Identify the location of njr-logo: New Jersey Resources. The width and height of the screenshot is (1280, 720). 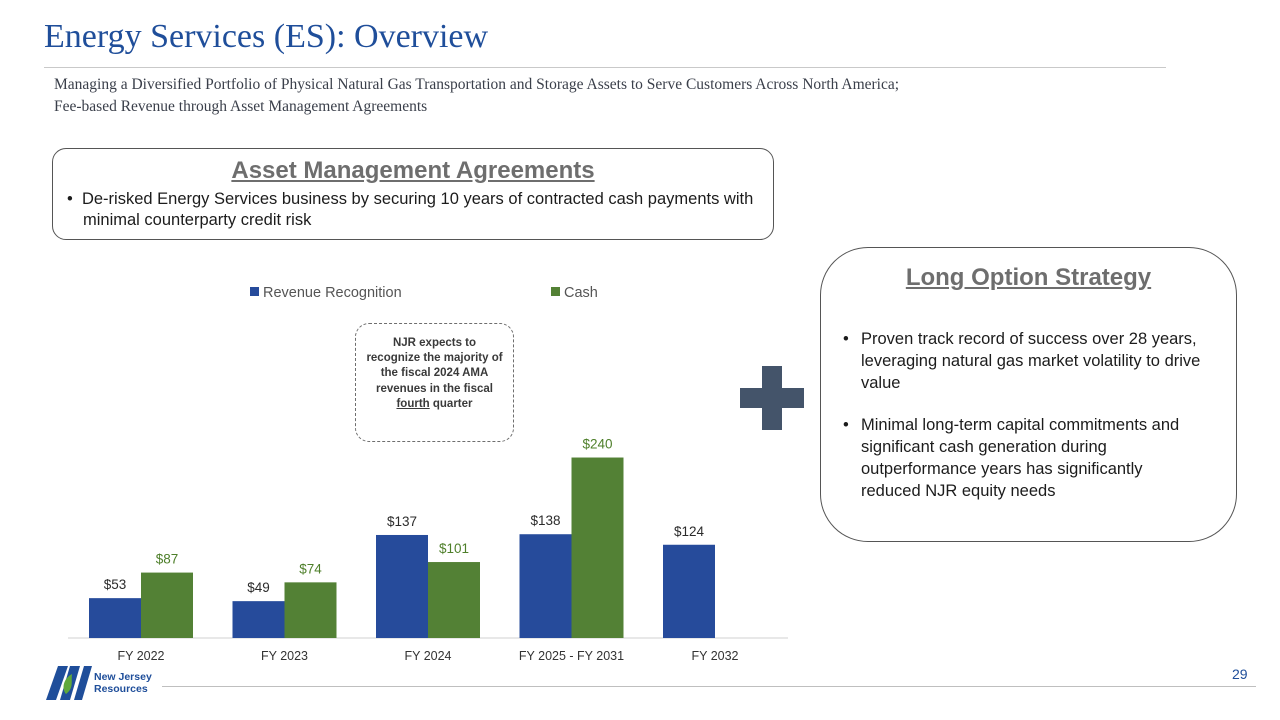
(104, 684).